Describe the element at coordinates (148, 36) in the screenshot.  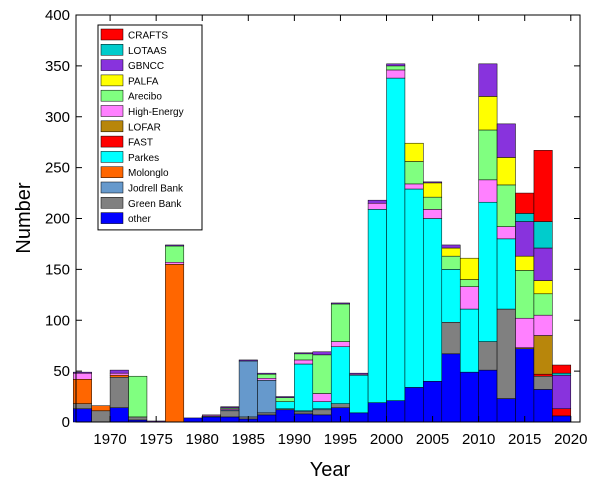
I see `legend-label: CRAFTS` at that location.